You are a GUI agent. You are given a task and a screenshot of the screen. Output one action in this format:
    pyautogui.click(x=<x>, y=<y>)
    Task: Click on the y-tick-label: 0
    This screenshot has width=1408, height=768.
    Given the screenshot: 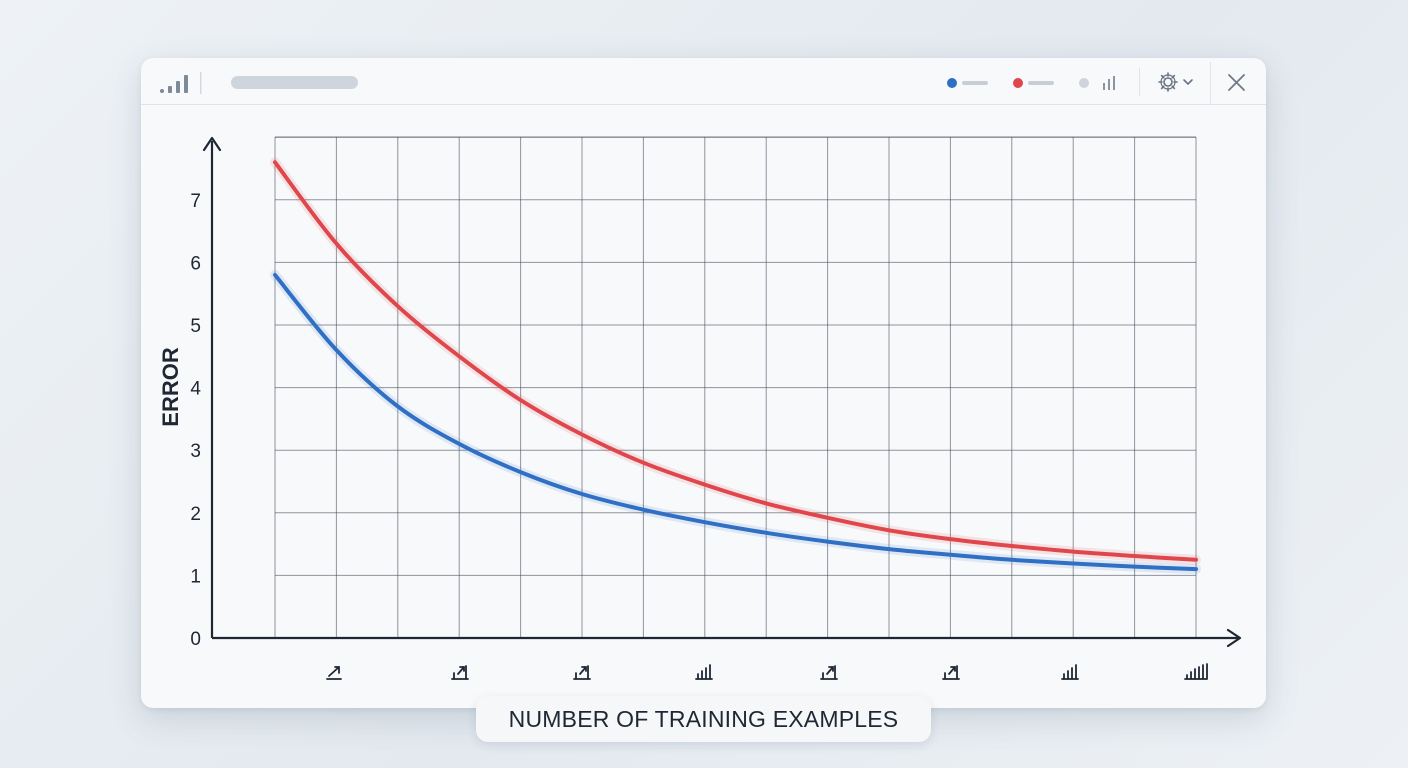 What is the action you would take?
    pyautogui.click(x=195, y=639)
    